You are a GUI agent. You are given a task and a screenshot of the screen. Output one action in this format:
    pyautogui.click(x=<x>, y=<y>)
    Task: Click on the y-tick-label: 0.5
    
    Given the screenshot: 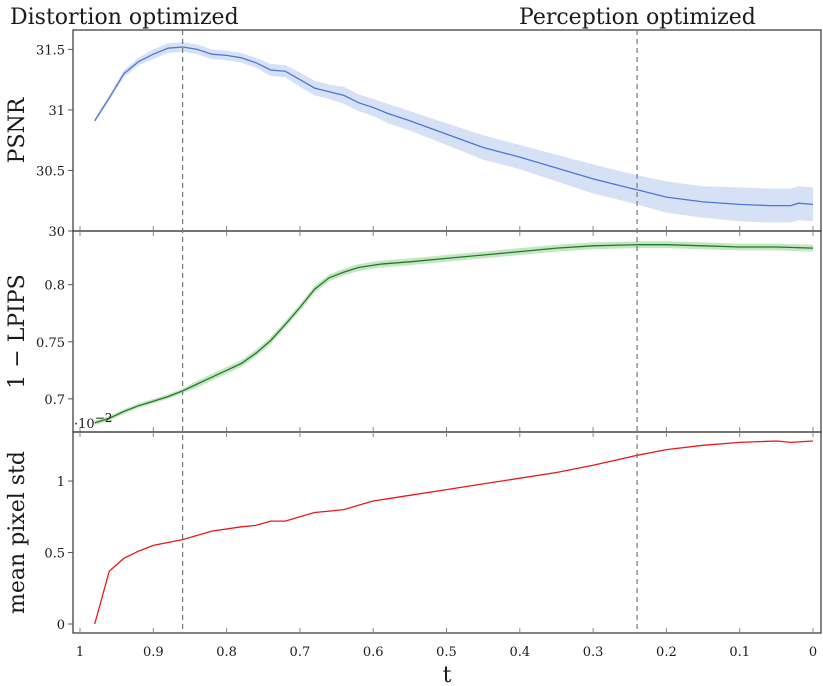 What is the action you would take?
    pyautogui.click(x=54, y=554)
    